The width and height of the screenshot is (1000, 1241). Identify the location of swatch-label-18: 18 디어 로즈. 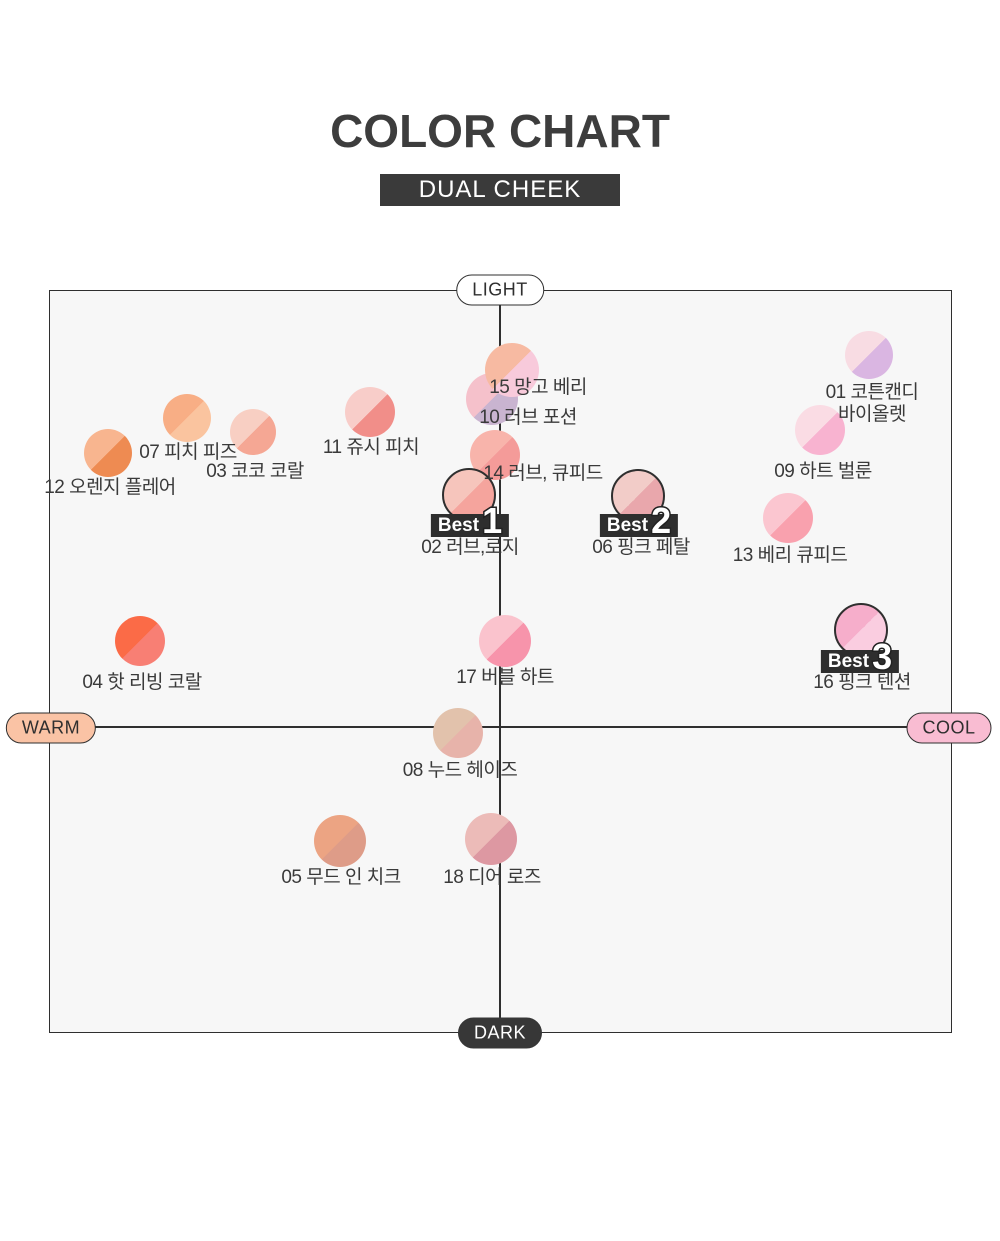
(492, 877).